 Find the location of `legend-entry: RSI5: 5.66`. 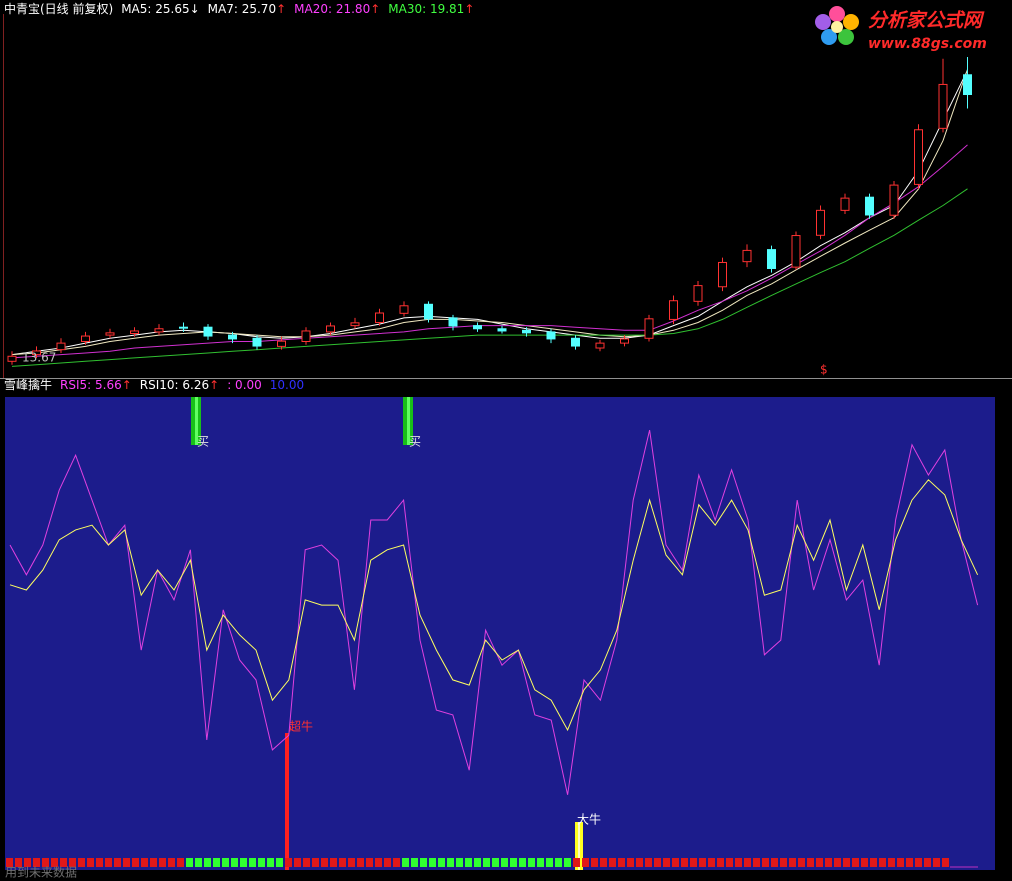

legend-entry: RSI5: 5.66 is located at coordinates (91, 385).